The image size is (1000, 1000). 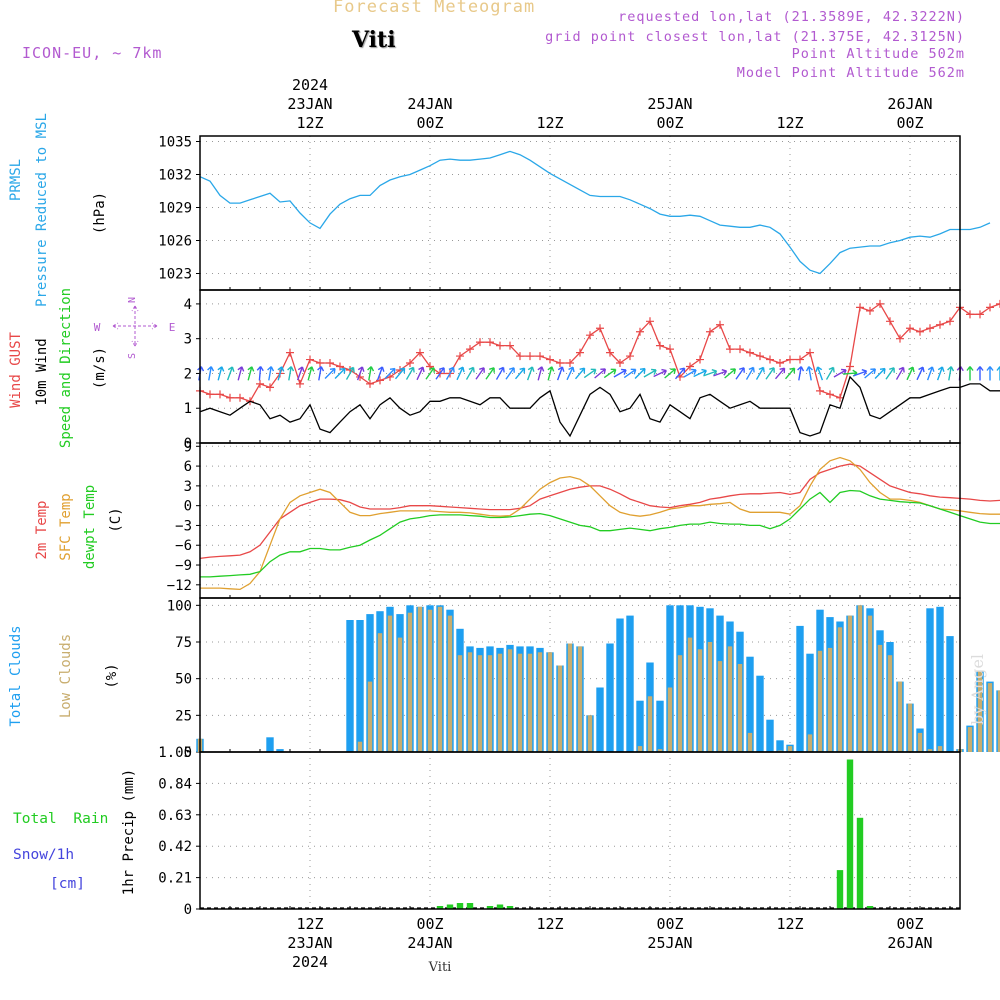 What do you see at coordinates (669, 943) in the screenshot?
I see `bottom-time-label: 25JAN` at bounding box center [669, 943].